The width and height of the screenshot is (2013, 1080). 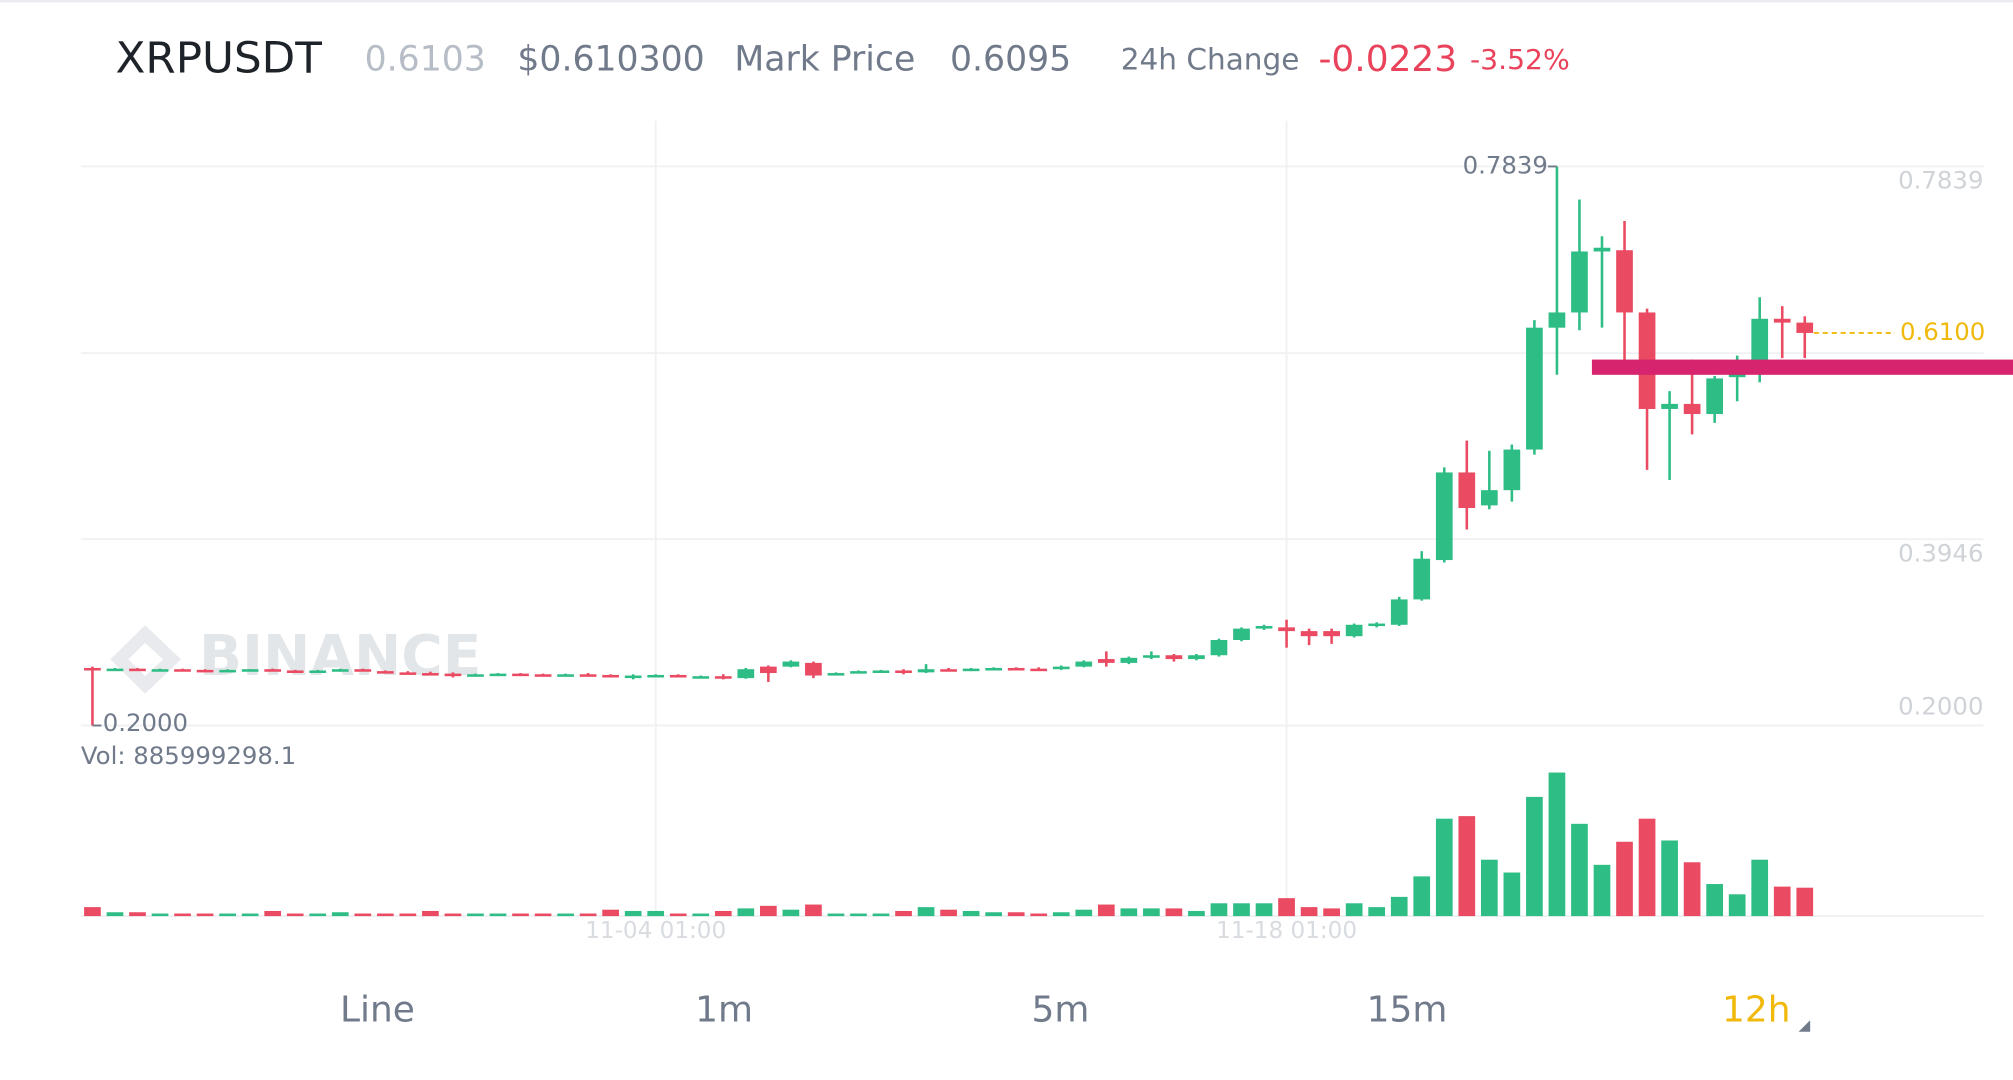 I want to click on tab-dropdown-icon, so click(x=1804, y=1026).